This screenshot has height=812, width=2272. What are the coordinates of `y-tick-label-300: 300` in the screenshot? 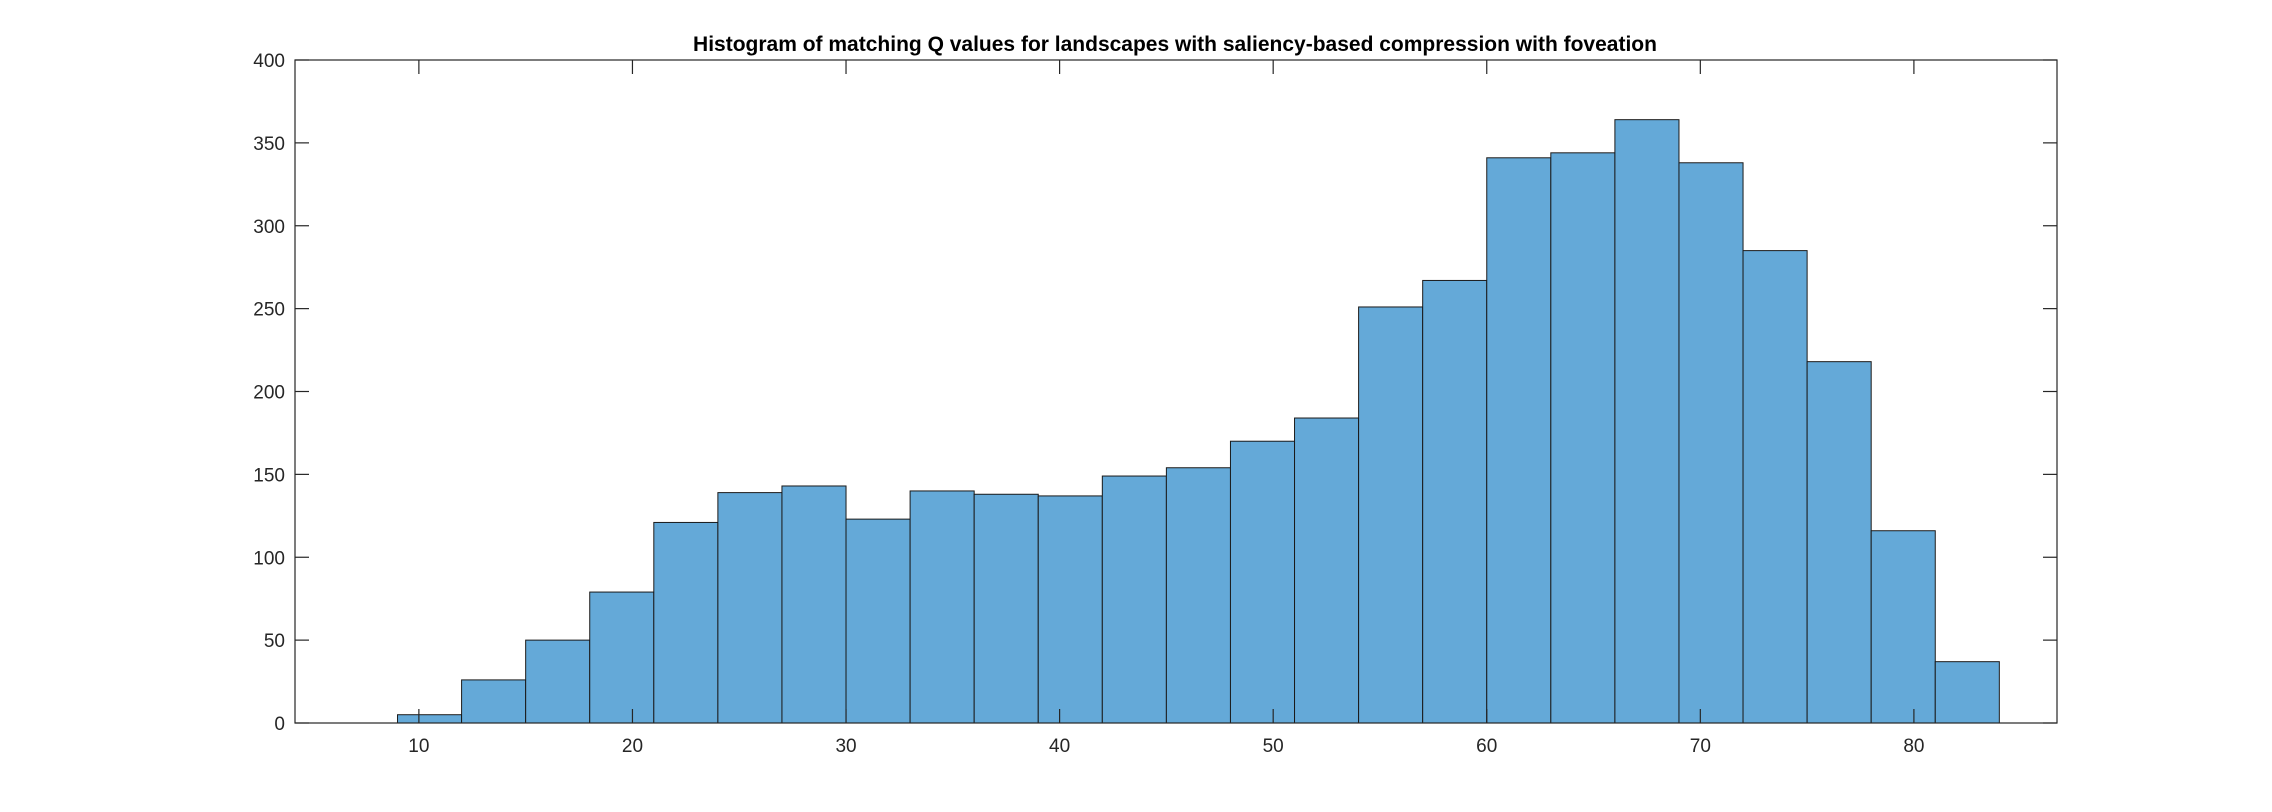 It's located at (269, 227).